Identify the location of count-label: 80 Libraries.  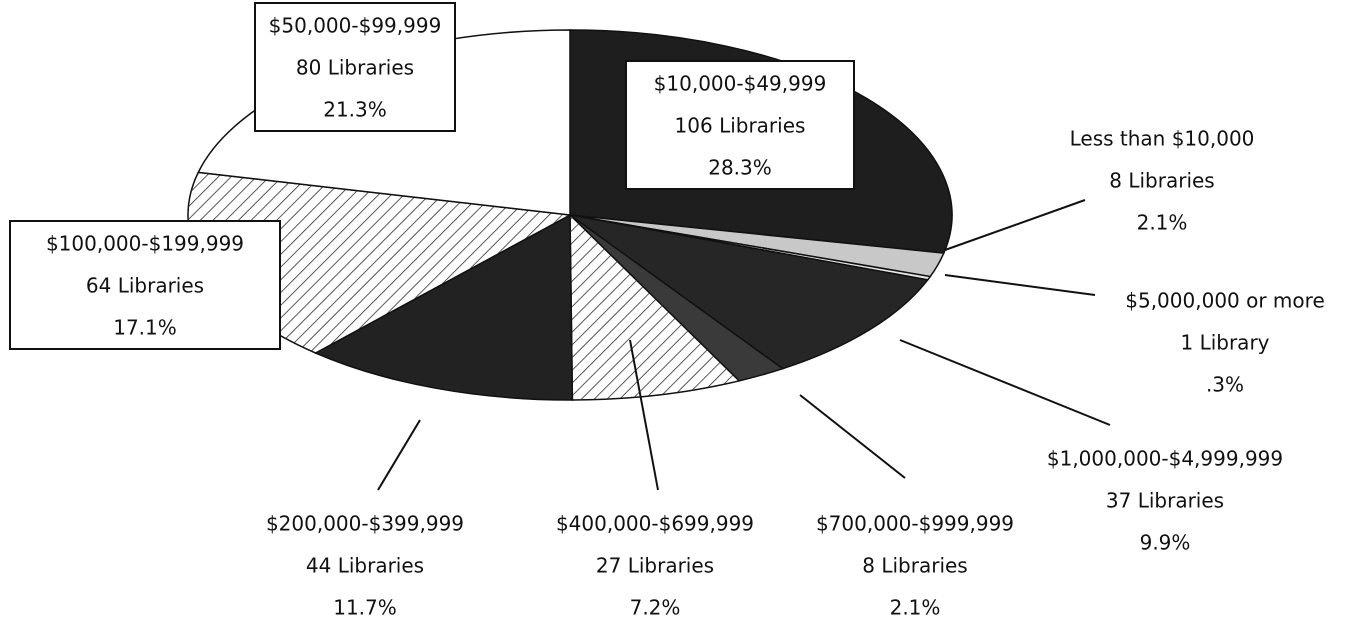
(355, 68).